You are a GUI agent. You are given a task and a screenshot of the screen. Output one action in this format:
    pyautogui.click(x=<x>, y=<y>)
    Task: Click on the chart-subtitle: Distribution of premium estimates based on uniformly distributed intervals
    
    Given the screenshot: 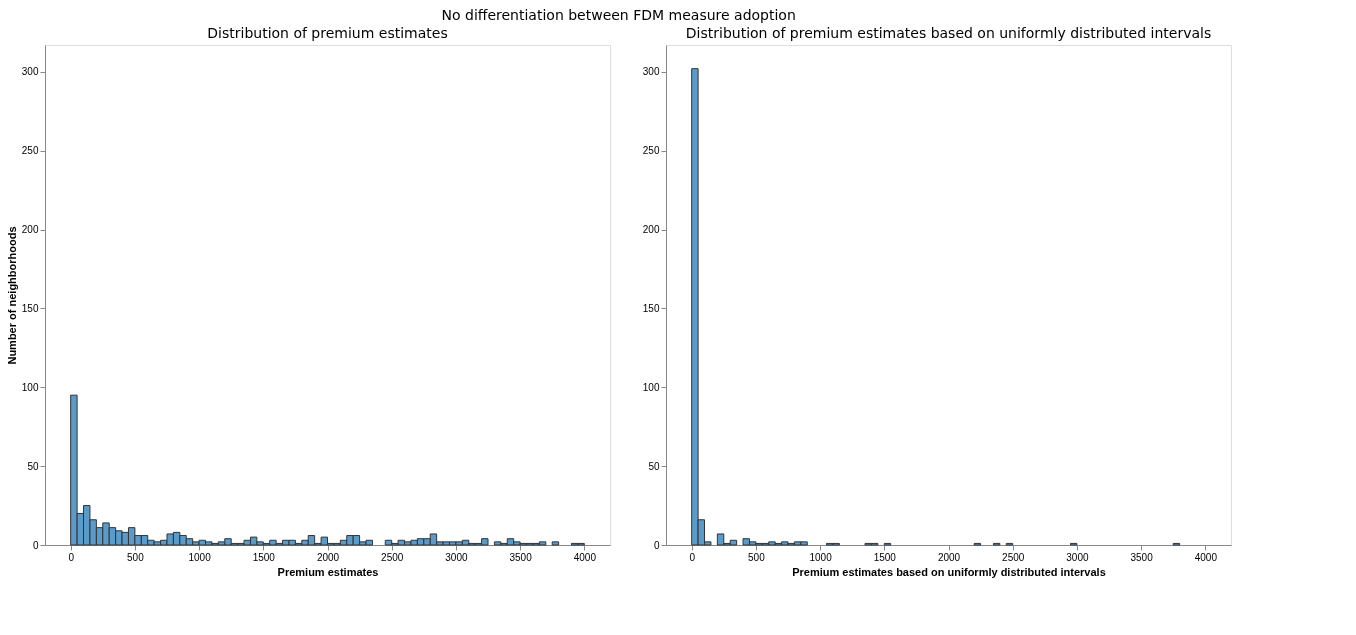 What is the action you would take?
    pyautogui.click(x=948, y=33)
    